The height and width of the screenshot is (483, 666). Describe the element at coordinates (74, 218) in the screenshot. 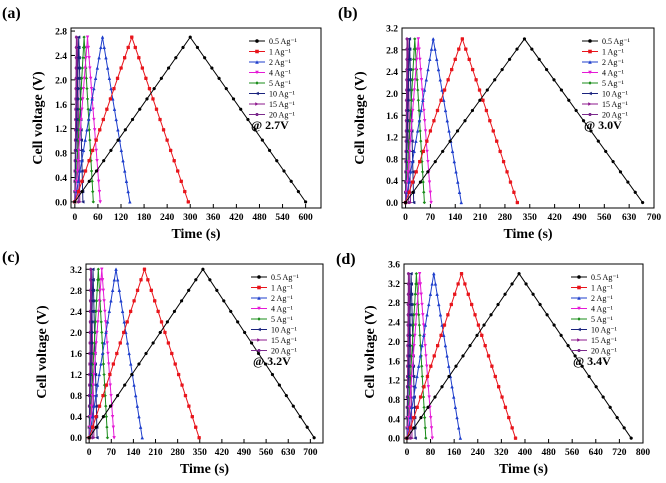

I see `x-tick-label: 0` at that location.